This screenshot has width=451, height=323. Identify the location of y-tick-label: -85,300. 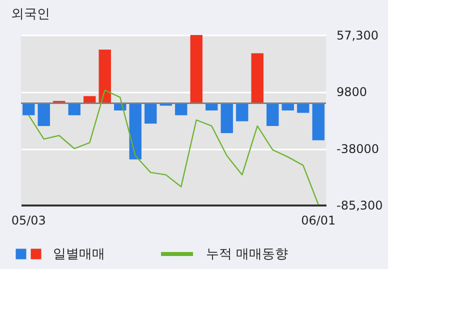
(359, 205).